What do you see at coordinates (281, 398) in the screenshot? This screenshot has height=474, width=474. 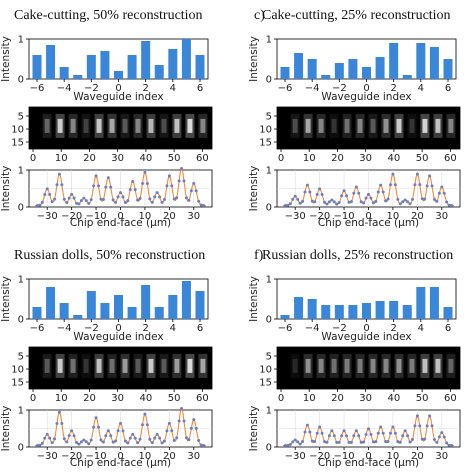 I see `image-x-tick-label: 0` at bounding box center [281, 398].